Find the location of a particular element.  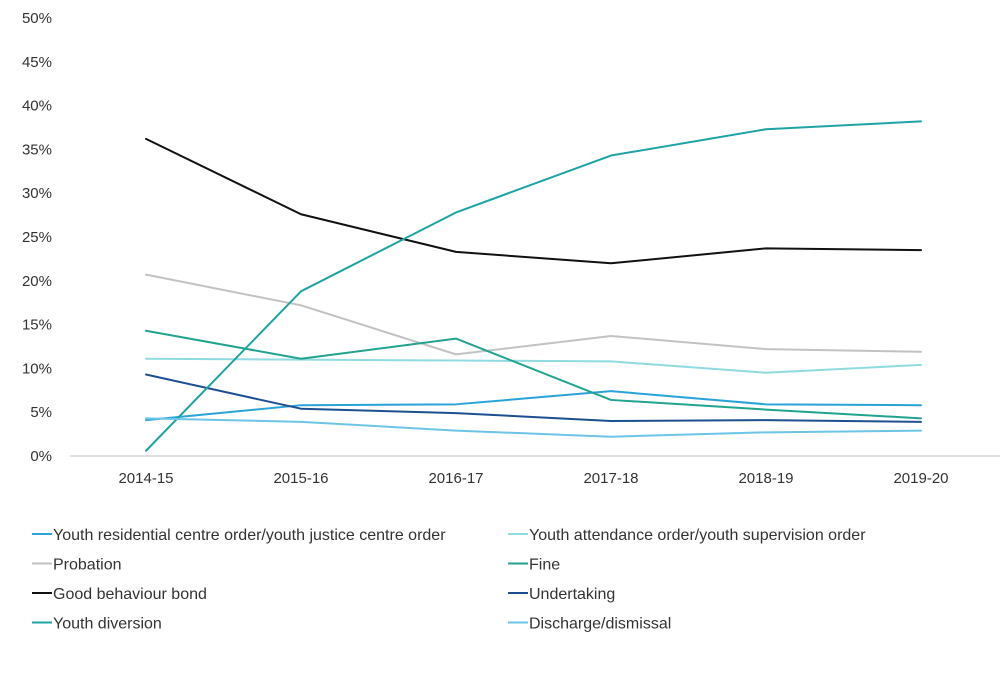

y-tick-label: 35% is located at coordinates (37, 149).